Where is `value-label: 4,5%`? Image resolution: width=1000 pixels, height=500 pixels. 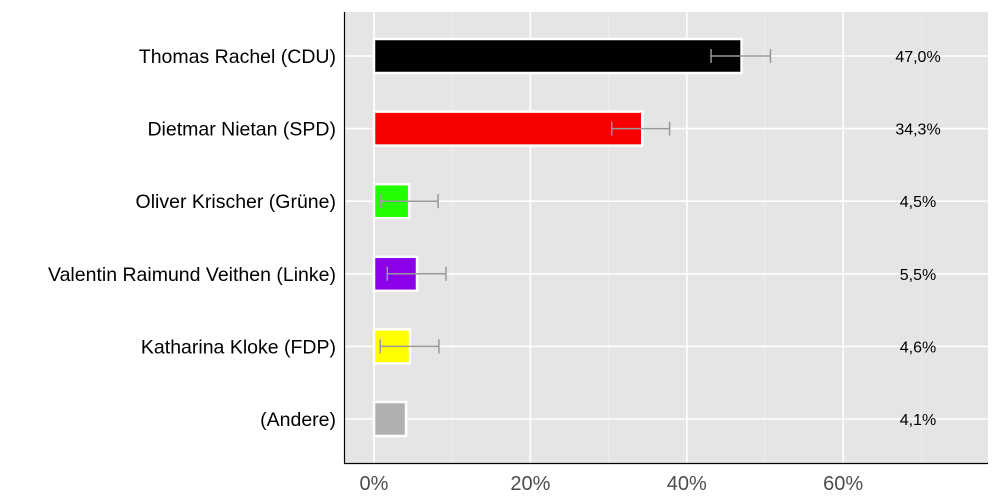 value-label: 4,5% is located at coordinates (918, 202).